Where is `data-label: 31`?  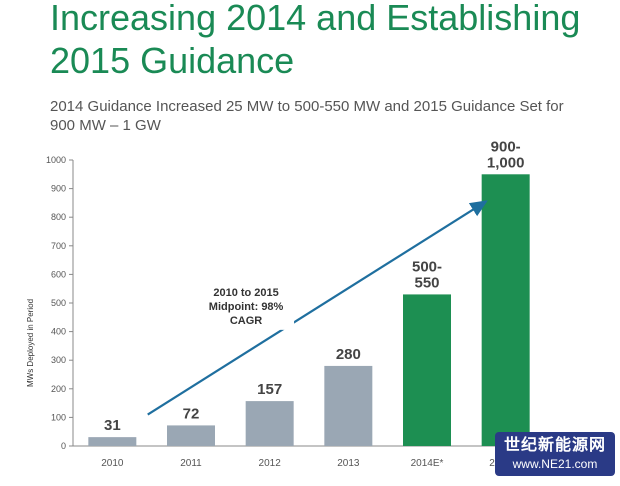
data-label: 31 is located at coordinates (112, 425).